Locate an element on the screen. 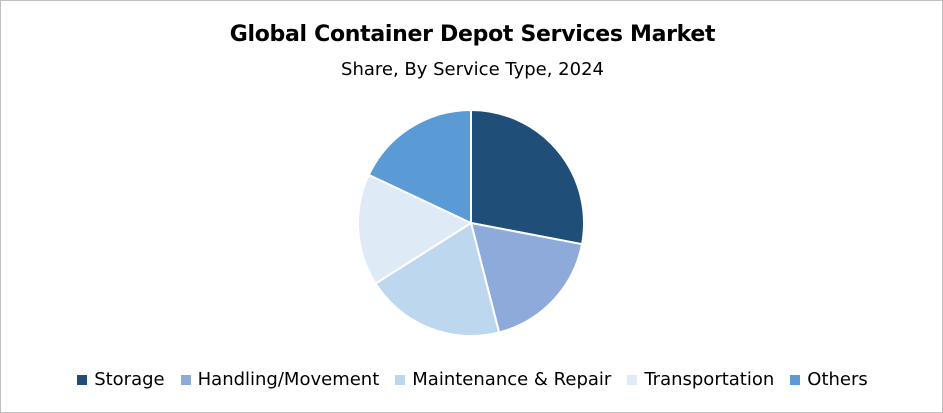 This screenshot has width=943, height=413. pie-slice-maintenance-repair is located at coordinates (437, 279).